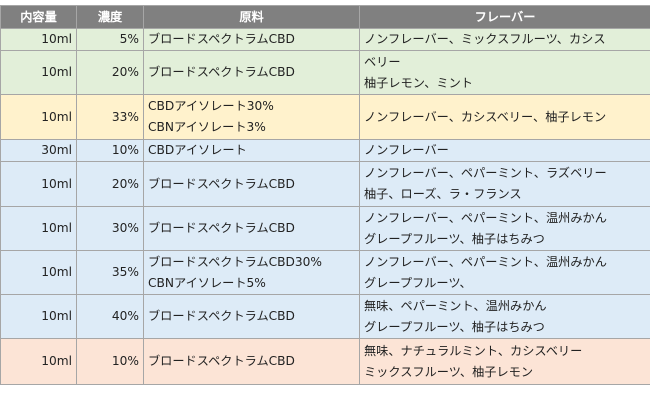  I want to click on cell-concentration: 35%, so click(110, 272).